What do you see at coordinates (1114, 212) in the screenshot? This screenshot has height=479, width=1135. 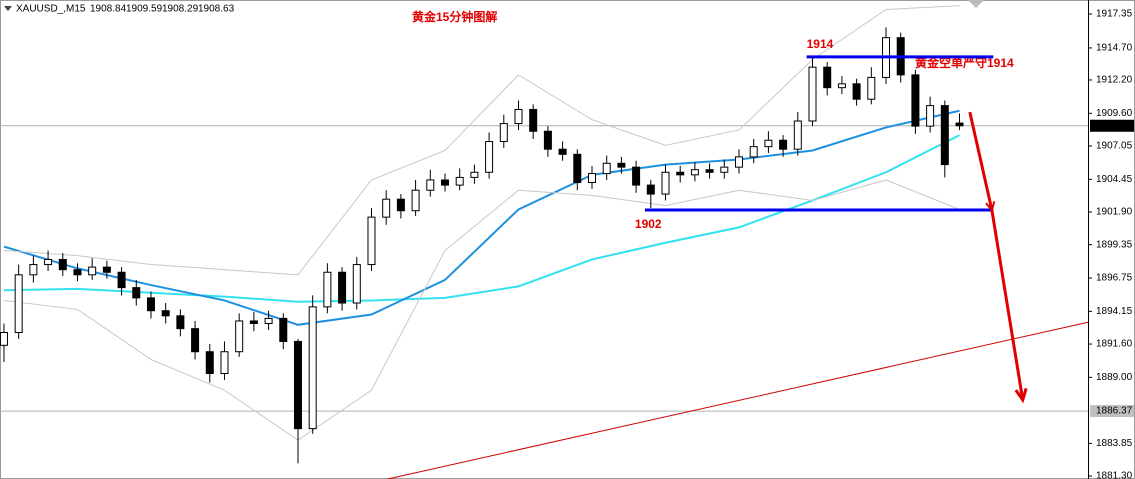 I see `y-tick-label: 1901.90` at bounding box center [1114, 212].